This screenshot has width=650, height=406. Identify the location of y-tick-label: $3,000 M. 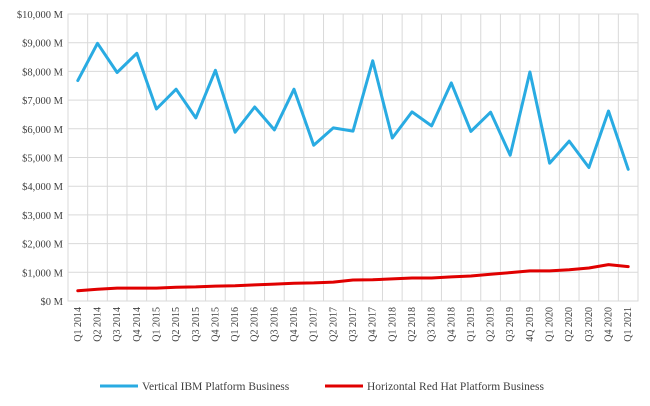
(43, 216).